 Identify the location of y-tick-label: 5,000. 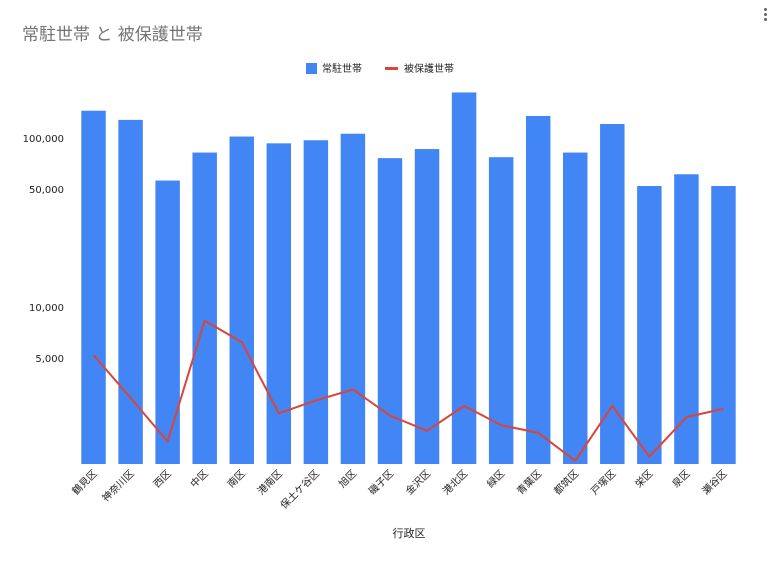
(49, 359).